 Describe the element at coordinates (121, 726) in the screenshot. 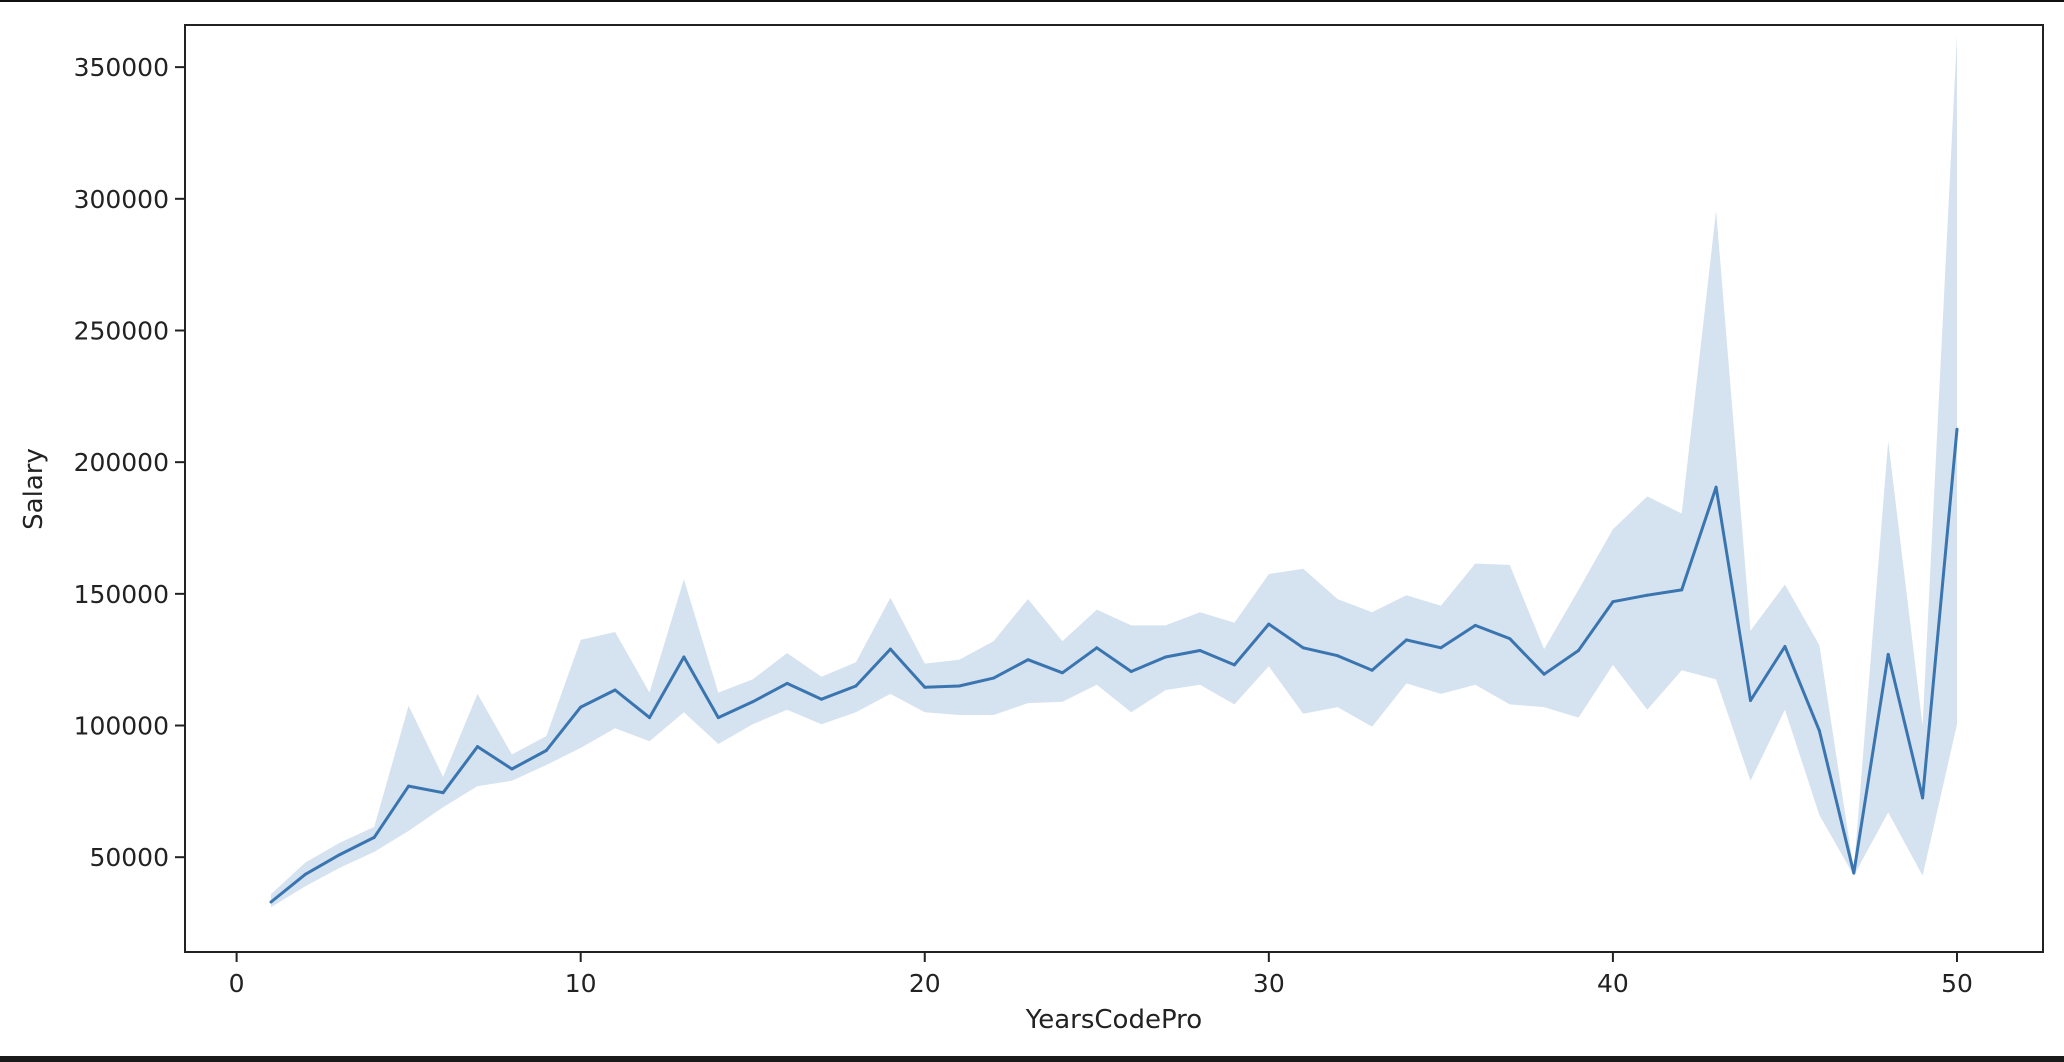

I see `y-tick-label: 100000` at that location.